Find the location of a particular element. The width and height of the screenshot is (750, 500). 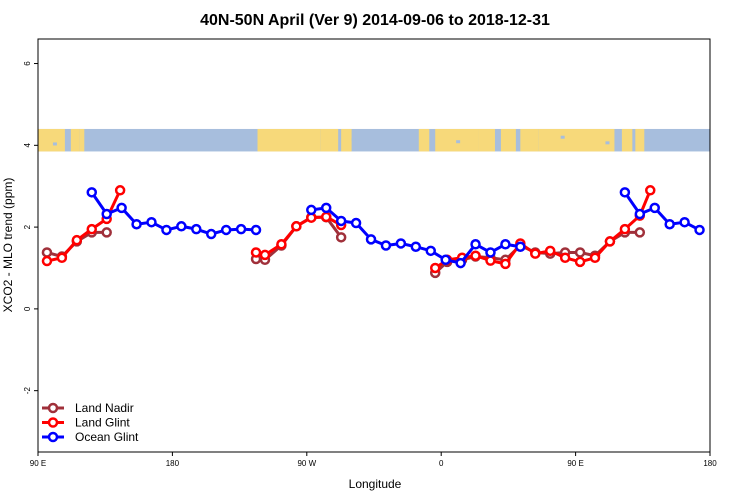

series-land-glint is located at coordinates (348, 229).